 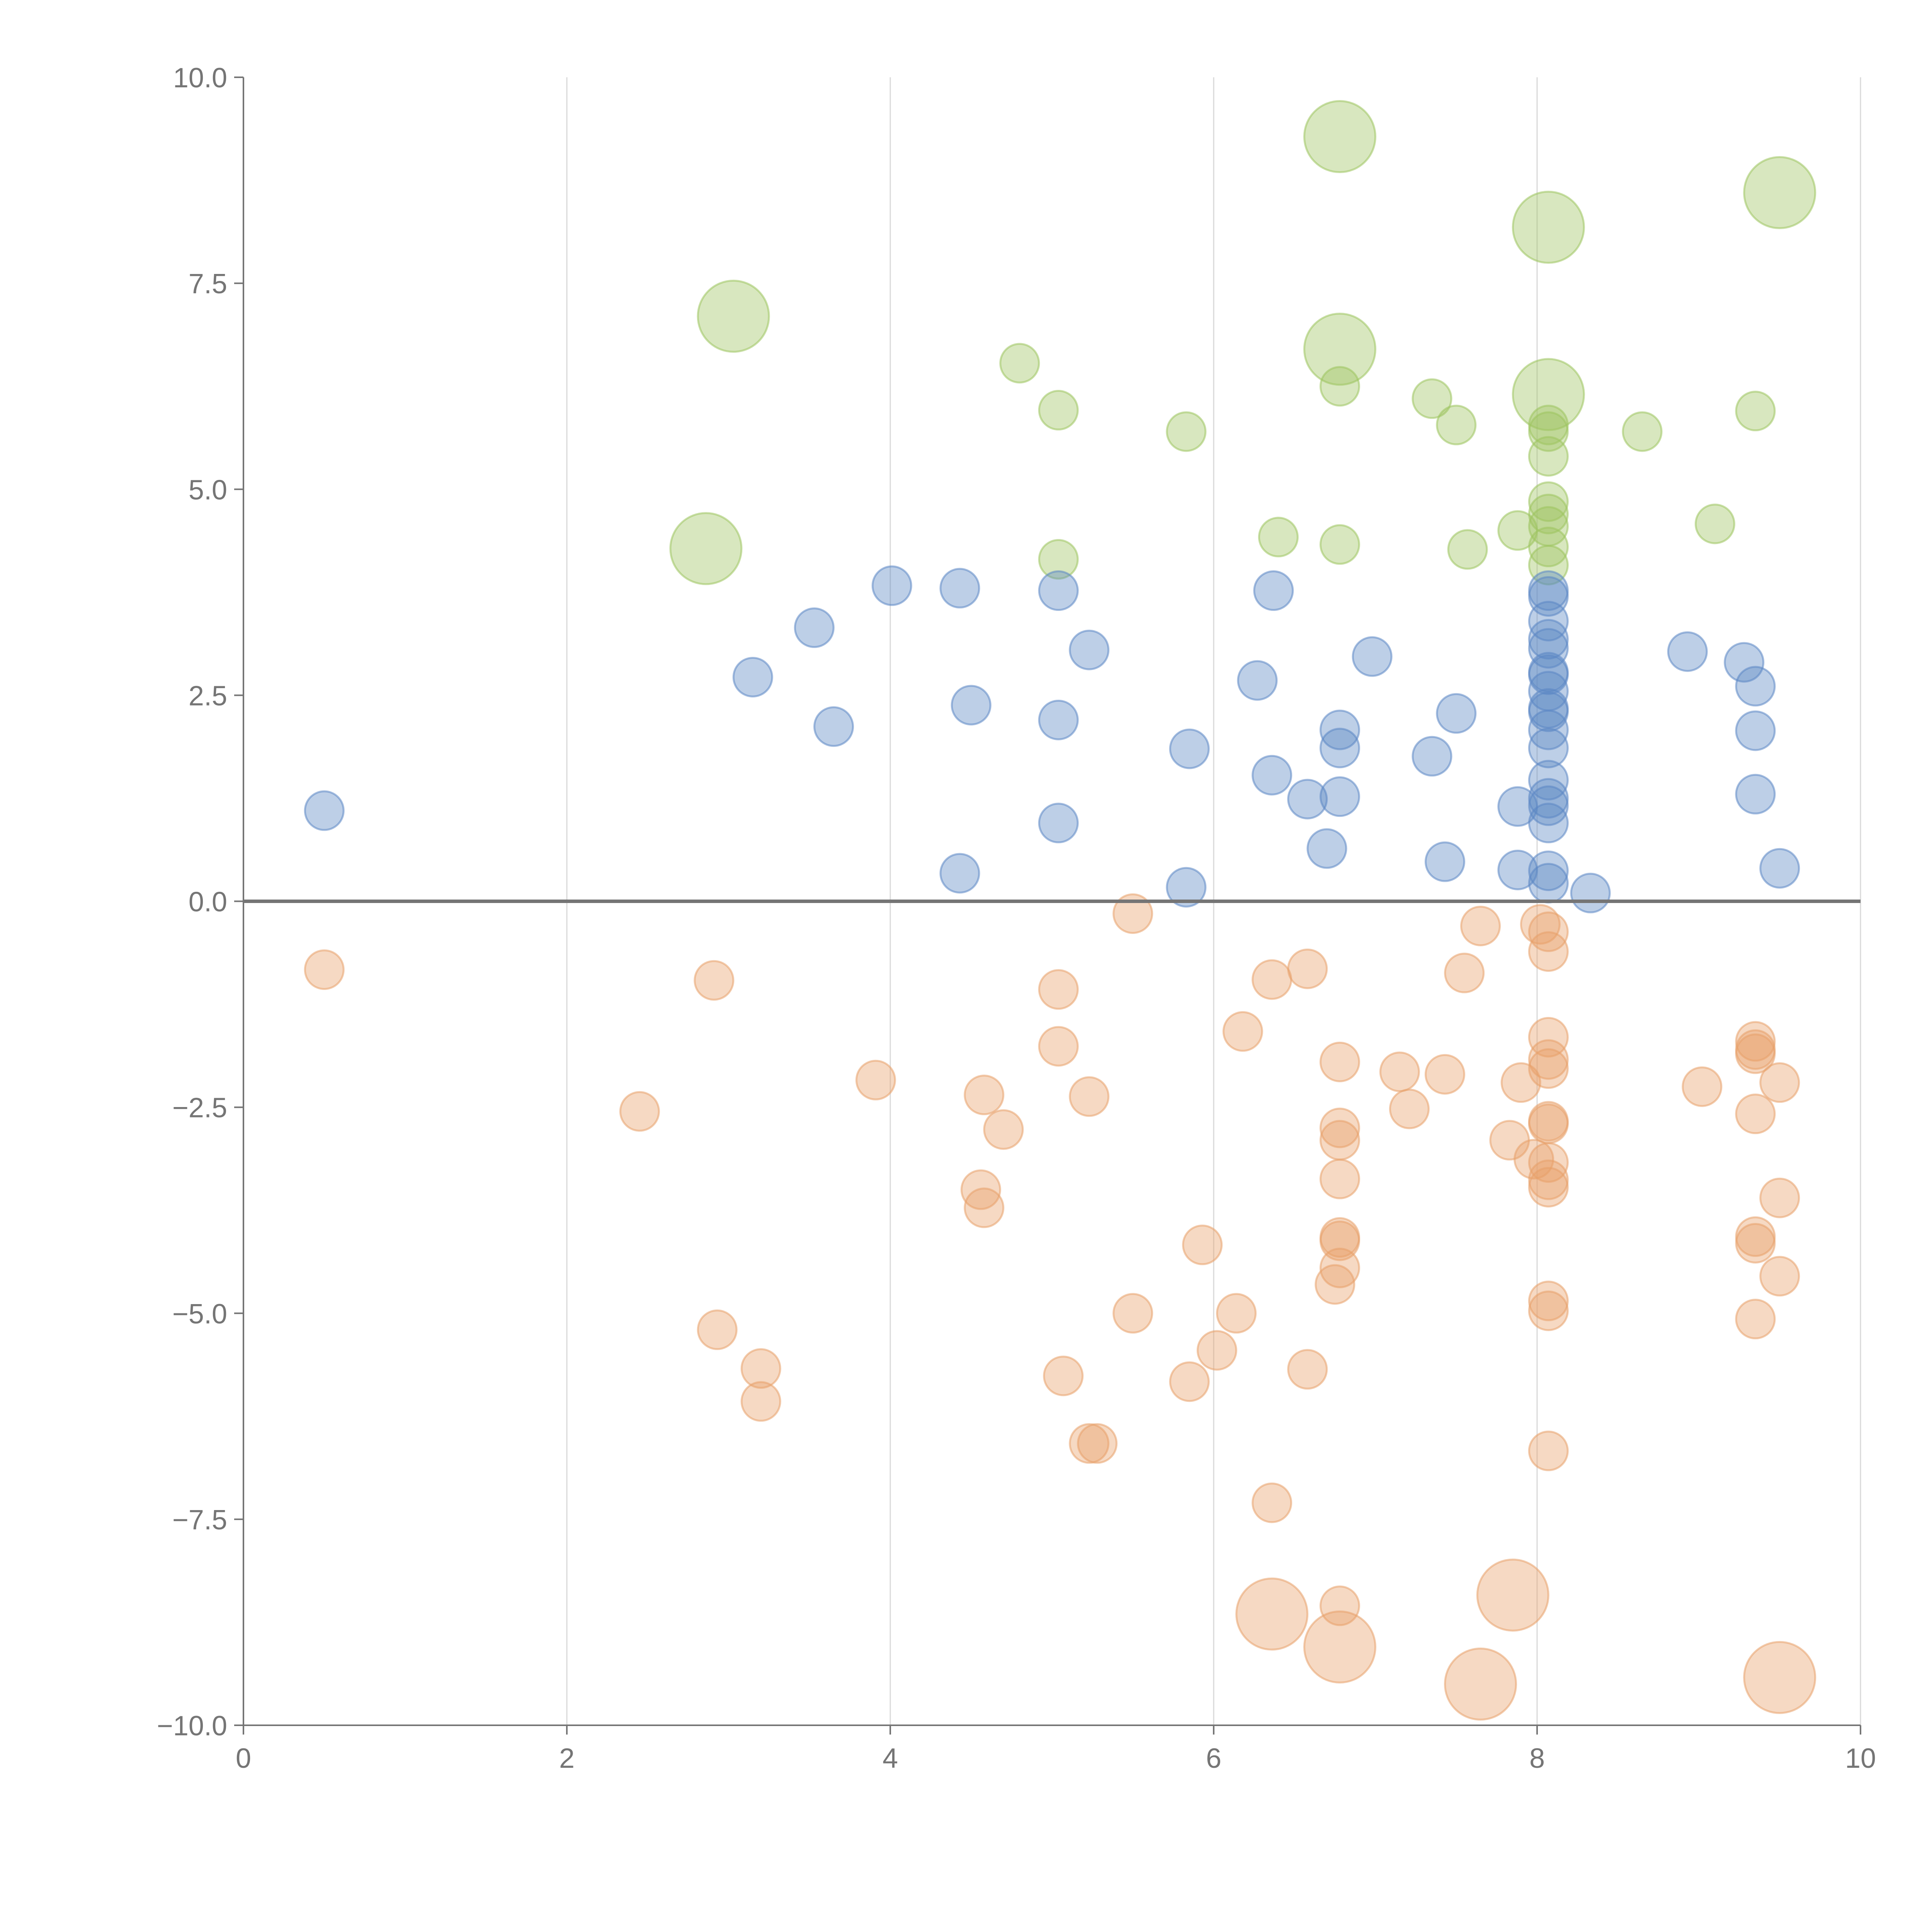 What do you see at coordinates (200, 1520) in the screenshot?
I see `y-tick-label: −7.5` at bounding box center [200, 1520].